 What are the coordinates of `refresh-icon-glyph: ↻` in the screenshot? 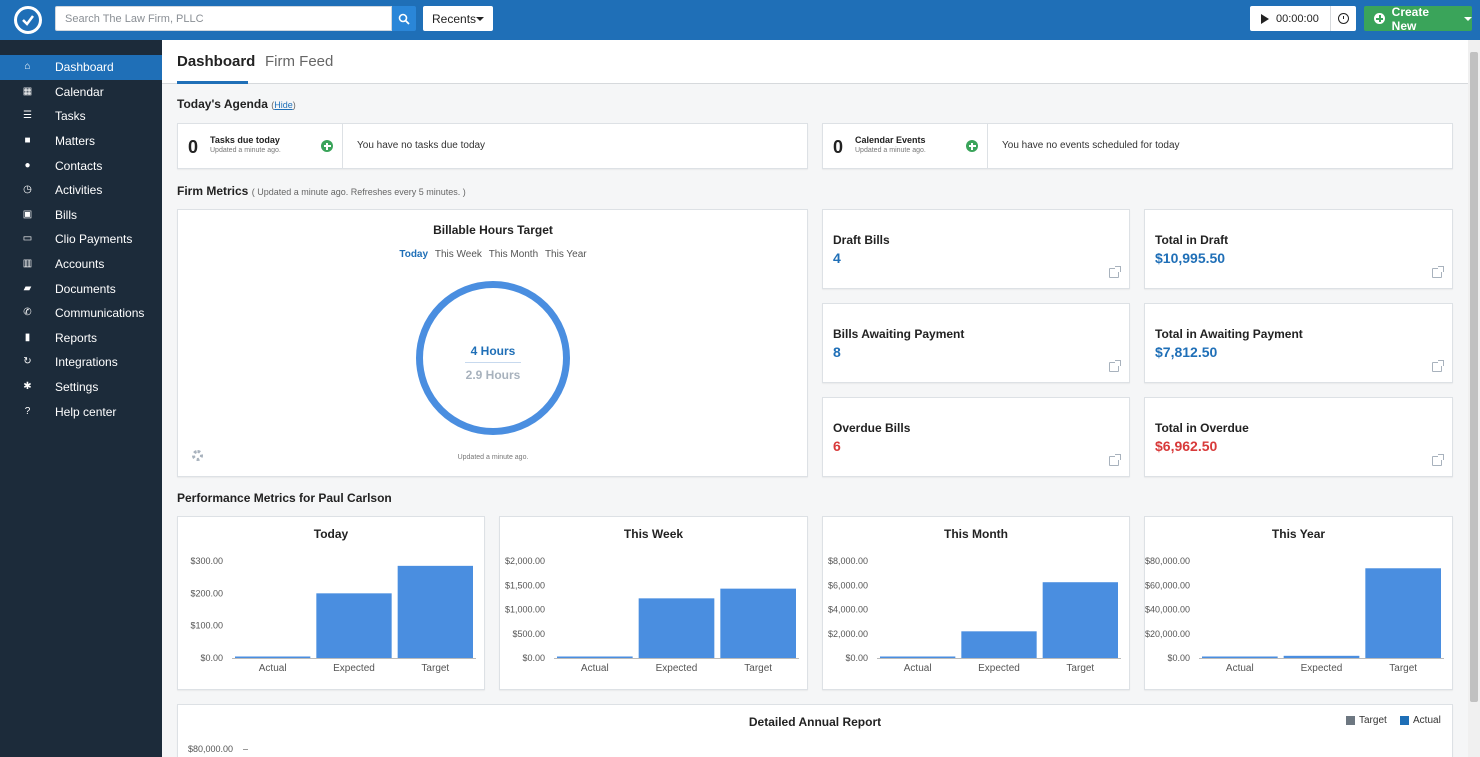 It's located at (27, 362).